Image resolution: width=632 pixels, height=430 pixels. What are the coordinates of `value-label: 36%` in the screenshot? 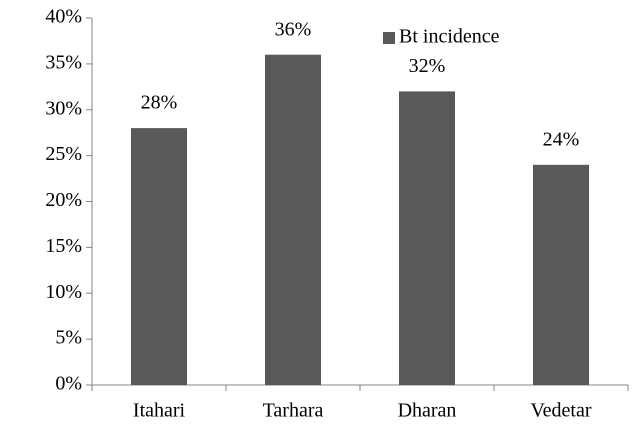 It's located at (293, 29).